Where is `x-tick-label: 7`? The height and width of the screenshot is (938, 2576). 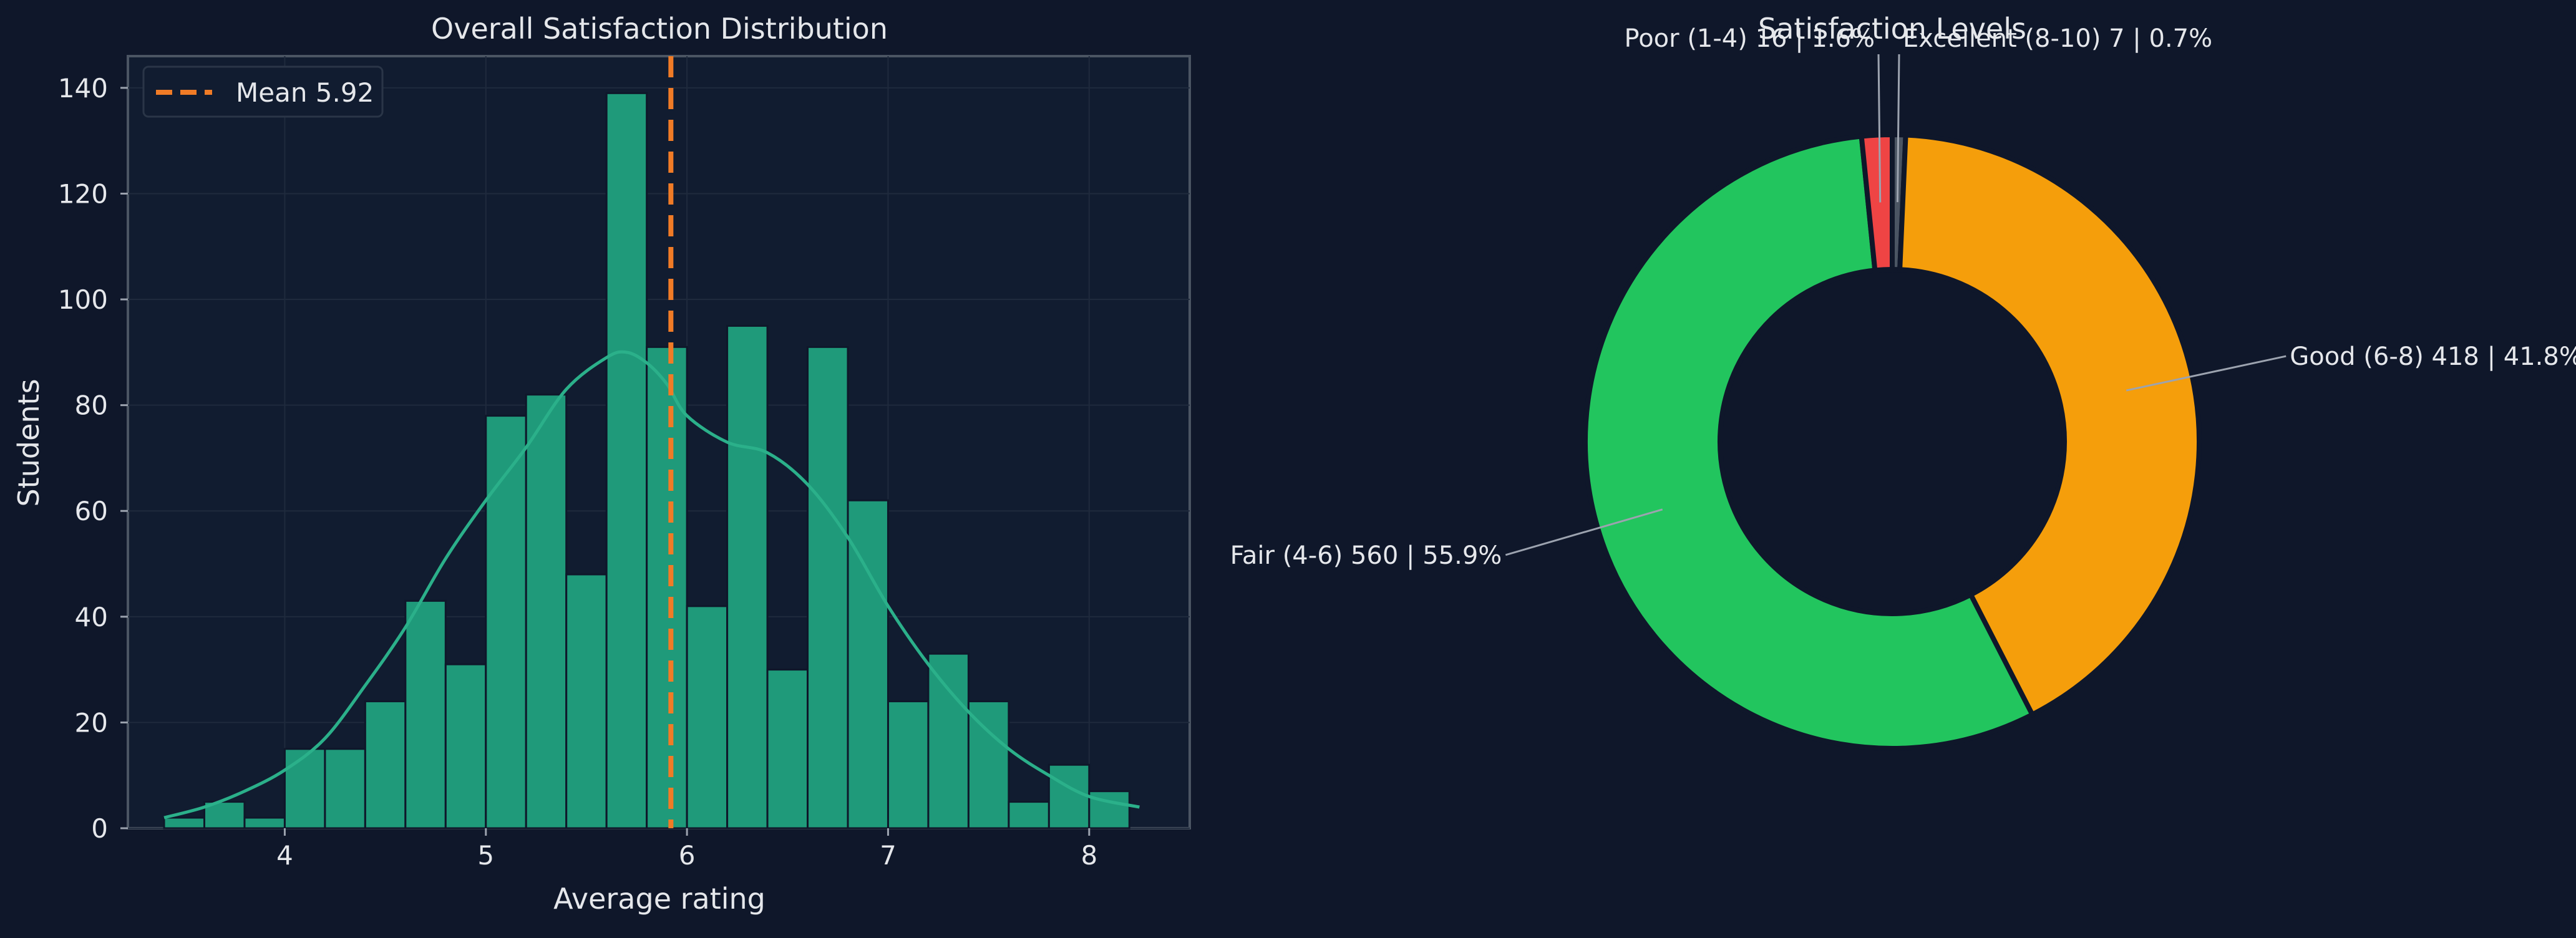
x-tick-label: 7 is located at coordinates (888, 856).